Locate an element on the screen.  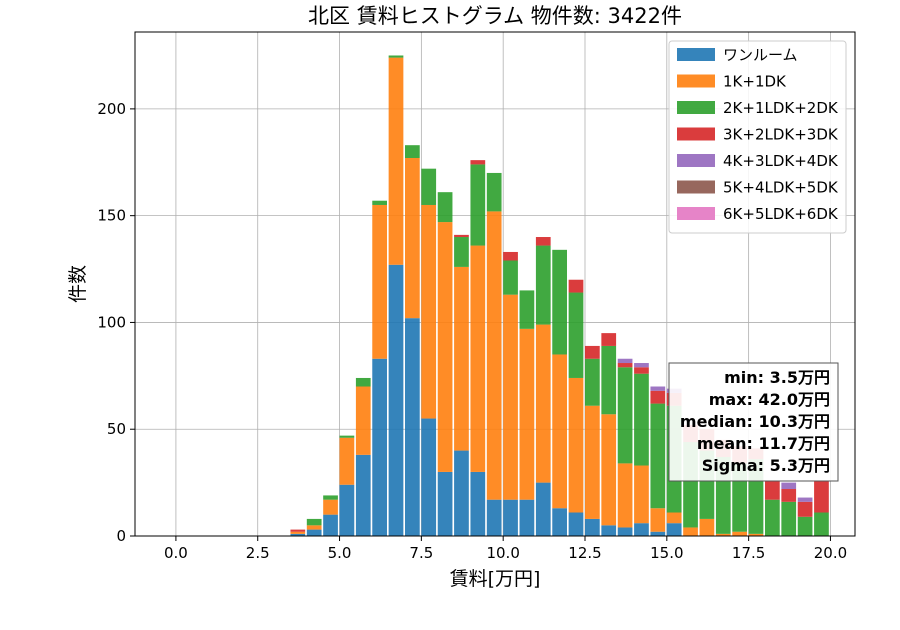
x-ticks: 0.0 2.5 5.0 7.5 10.0 12.5 15.0 17.5 20.0 is located at coordinates (505, 549).